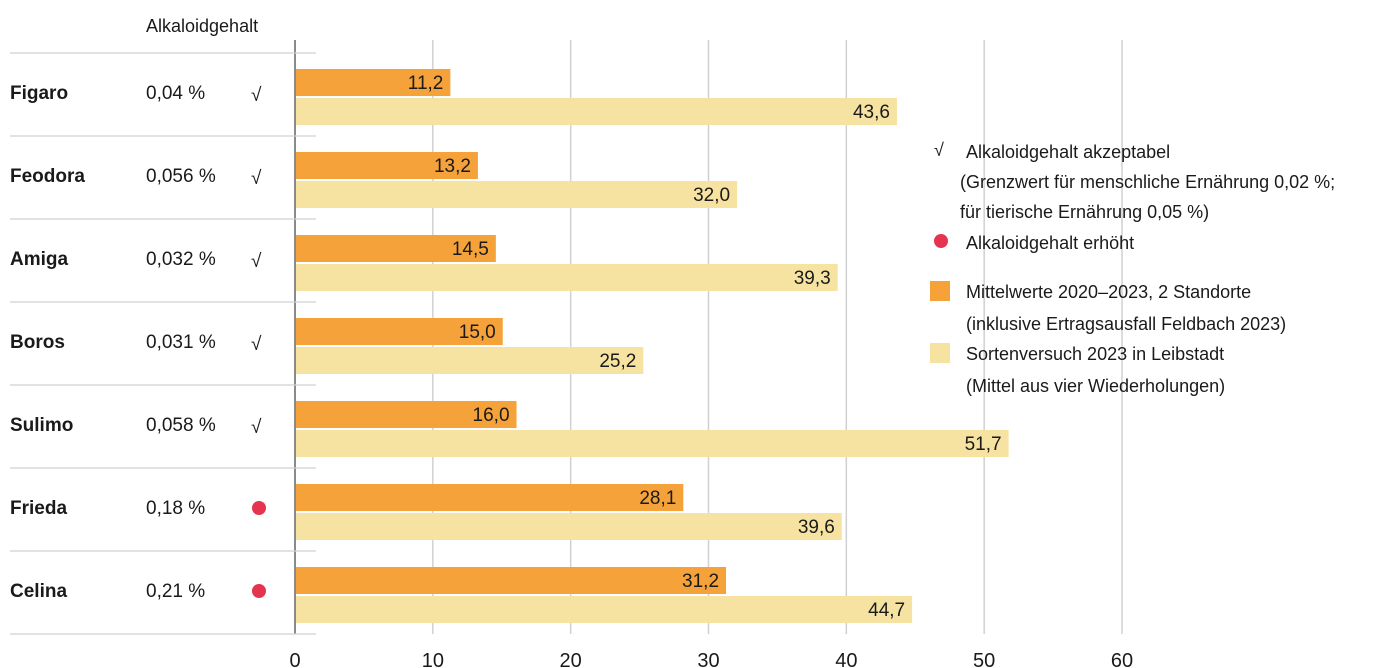 The height and width of the screenshot is (668, 1390). What do you see at coordinates (41, 425) in the screenshot?
I see `category-label: Sulimo` at bounding box center [41, 425].